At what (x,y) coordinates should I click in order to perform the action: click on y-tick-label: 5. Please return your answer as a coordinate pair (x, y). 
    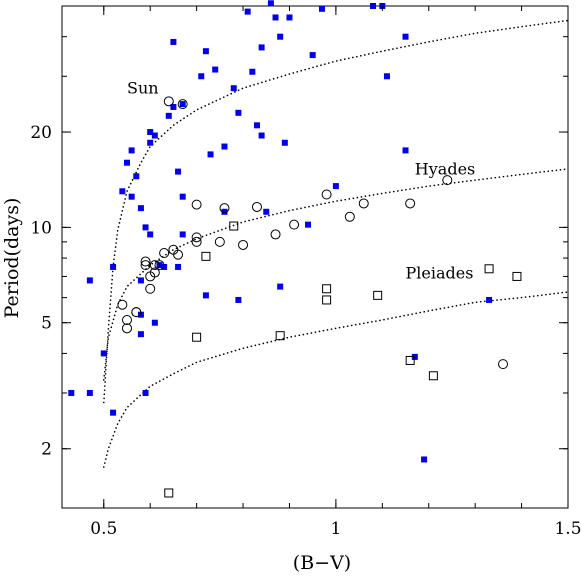
    Looking at the image, I should click on (46, 324).